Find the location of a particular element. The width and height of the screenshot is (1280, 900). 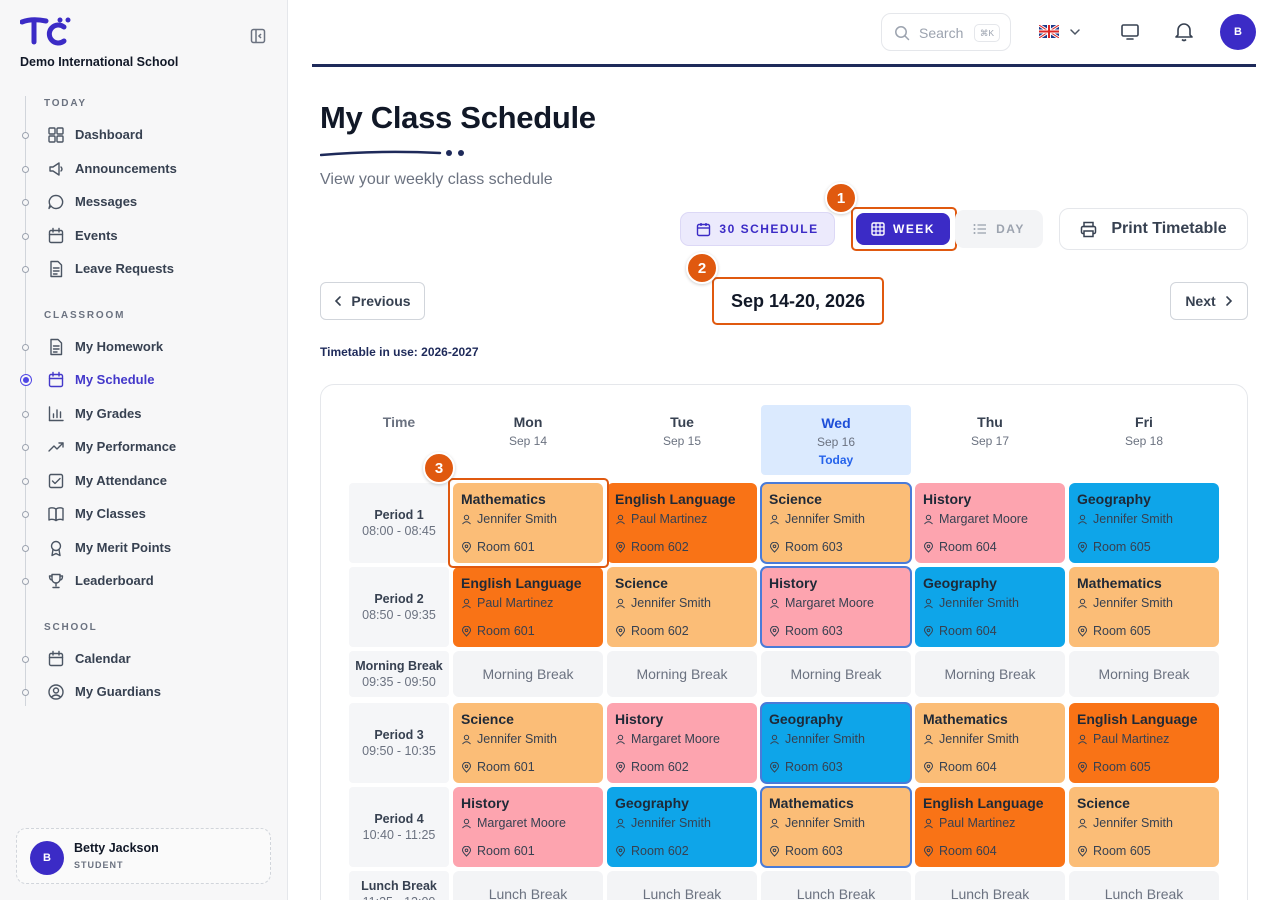

lesson-subject: History is located at coordinates (947, 499).